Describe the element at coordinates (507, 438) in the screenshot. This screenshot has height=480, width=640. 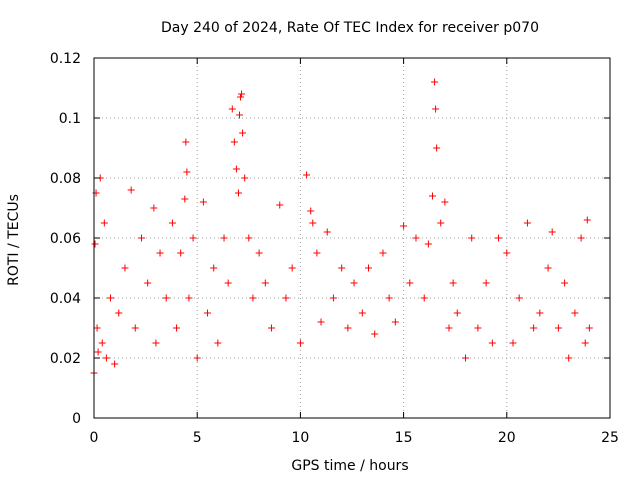
I see `x-tick-label: 20` at that location.